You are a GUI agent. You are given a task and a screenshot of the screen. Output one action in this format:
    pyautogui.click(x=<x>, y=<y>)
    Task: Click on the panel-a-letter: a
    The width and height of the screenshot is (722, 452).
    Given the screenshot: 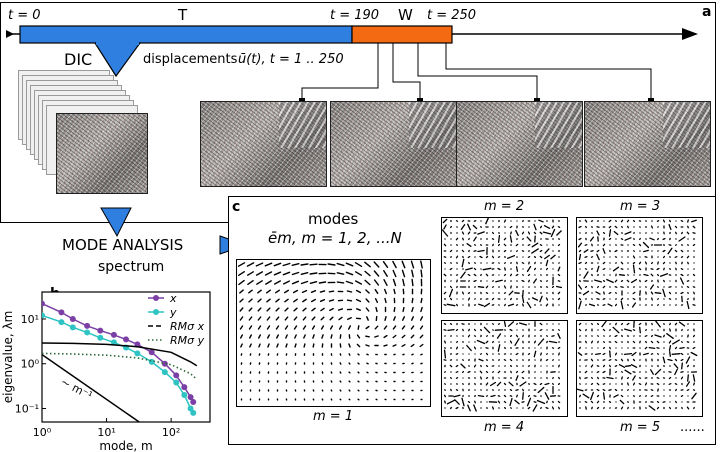 What is the action you would take?
    pyautogui.click(x=707, y=12)
    